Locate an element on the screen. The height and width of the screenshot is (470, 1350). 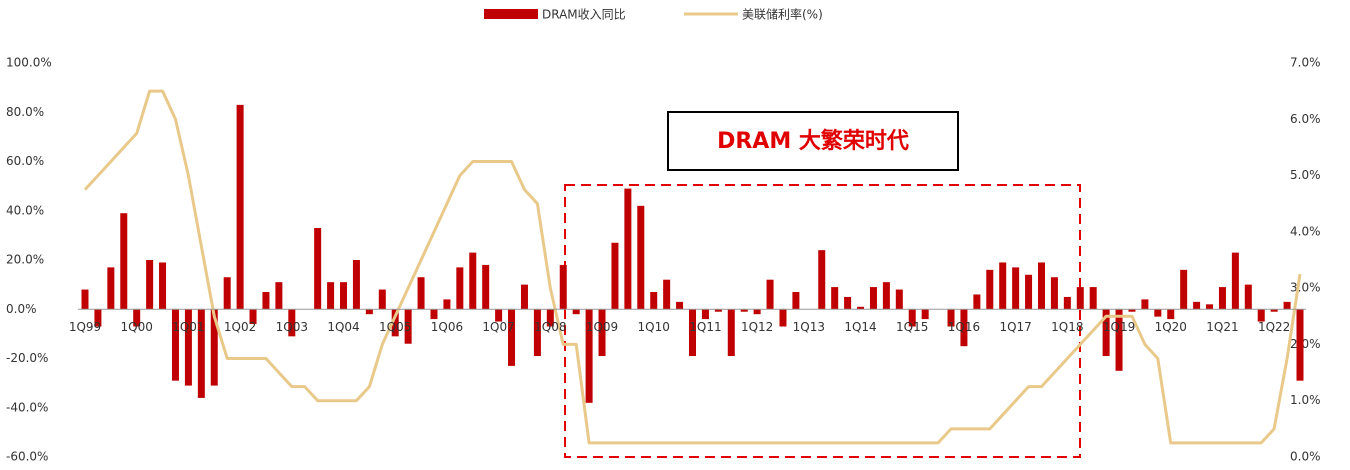
x-tick-label: 1Q08 is located at coordinates (550, 327).